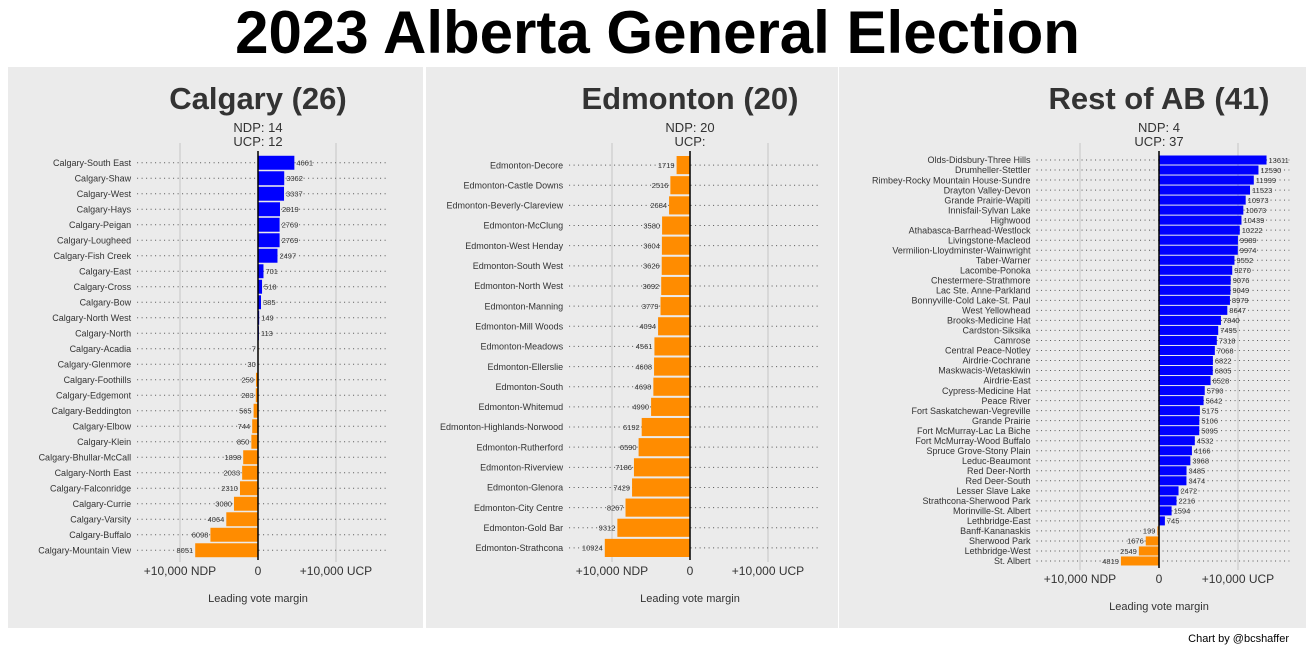 Image resolution: width=1315 pixels, height=653 pixels. I want to click on category-label: Calgary-West, so click(104, 194).